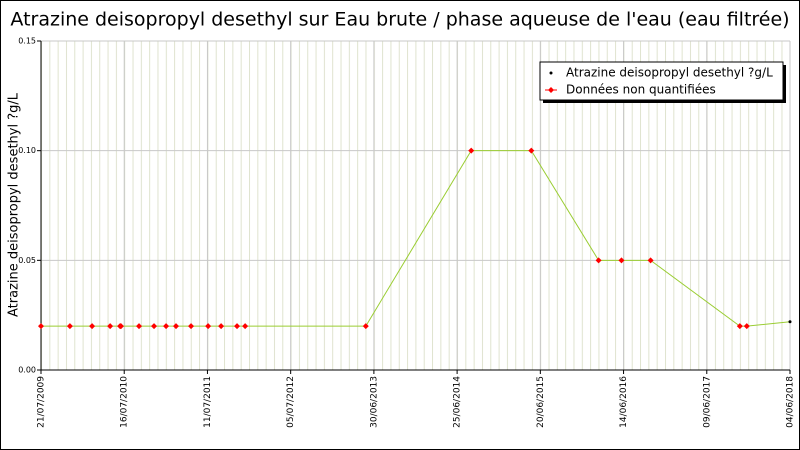  What do you see at coordinates (641, 90) in the screenshot?
I see `legend-label: Données non quantifiées` at bounding box center [641, 90].